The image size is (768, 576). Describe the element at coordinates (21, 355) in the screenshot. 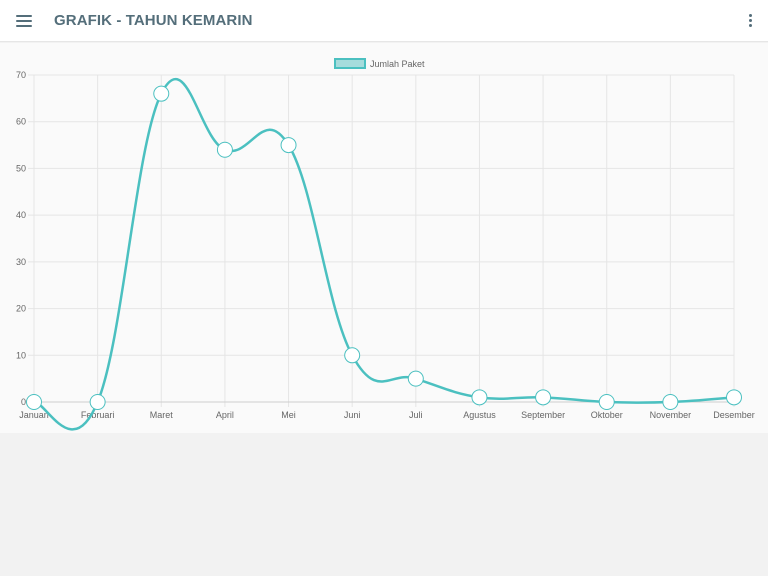

I see `y-tick-label: 10` at that location.